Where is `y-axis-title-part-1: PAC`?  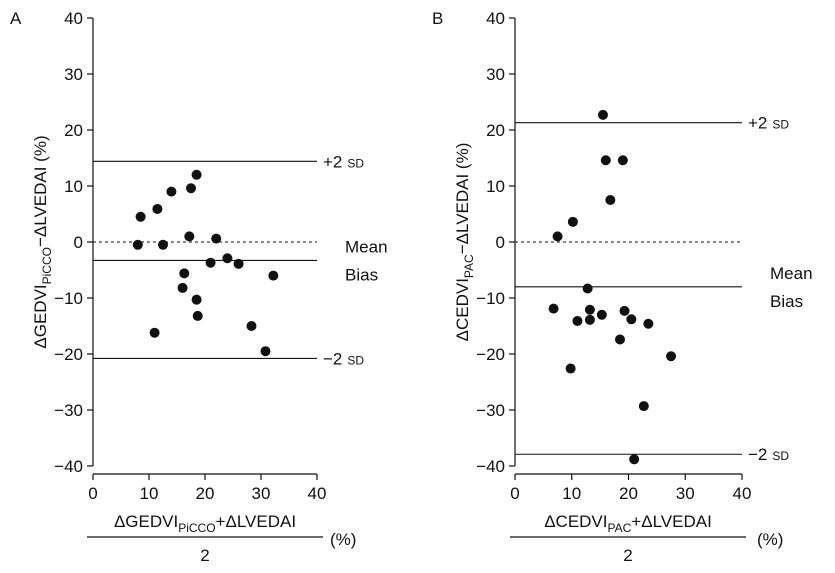 y-axis-title-part-1: PAC is located at coordinates (469, 266).